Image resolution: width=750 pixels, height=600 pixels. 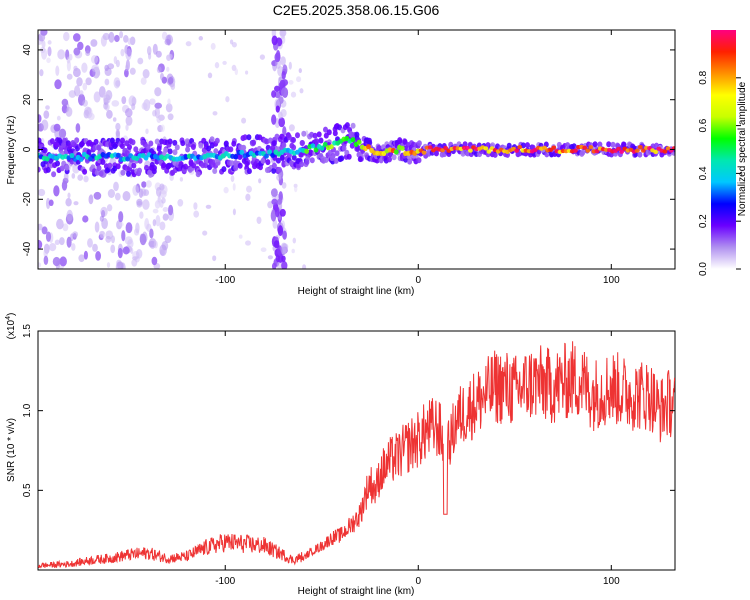 I want to click on snr-y-multiplier-exp: 4, so click(x=8, y=318).